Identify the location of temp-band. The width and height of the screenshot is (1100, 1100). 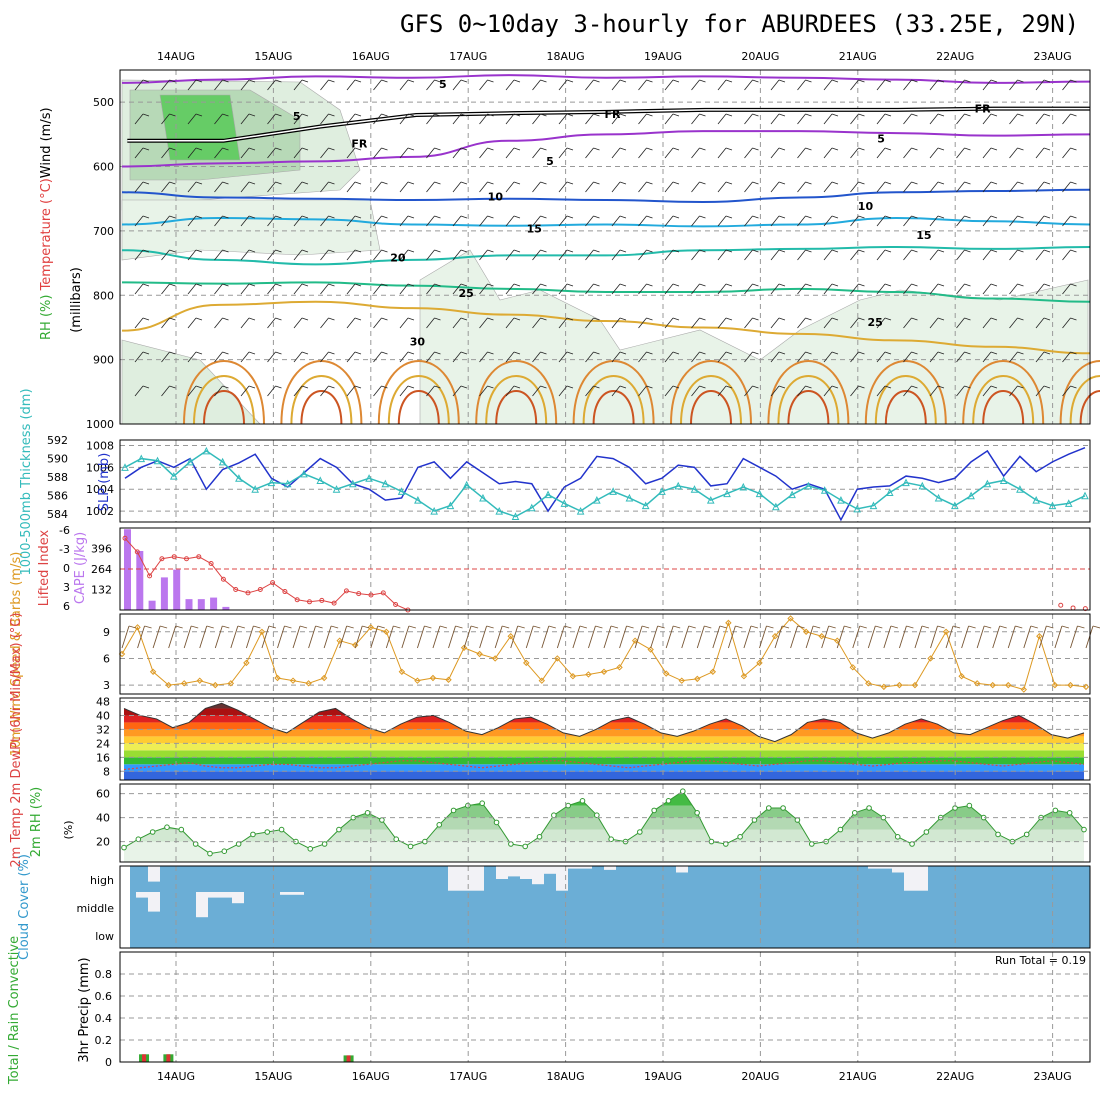
(604, 706).